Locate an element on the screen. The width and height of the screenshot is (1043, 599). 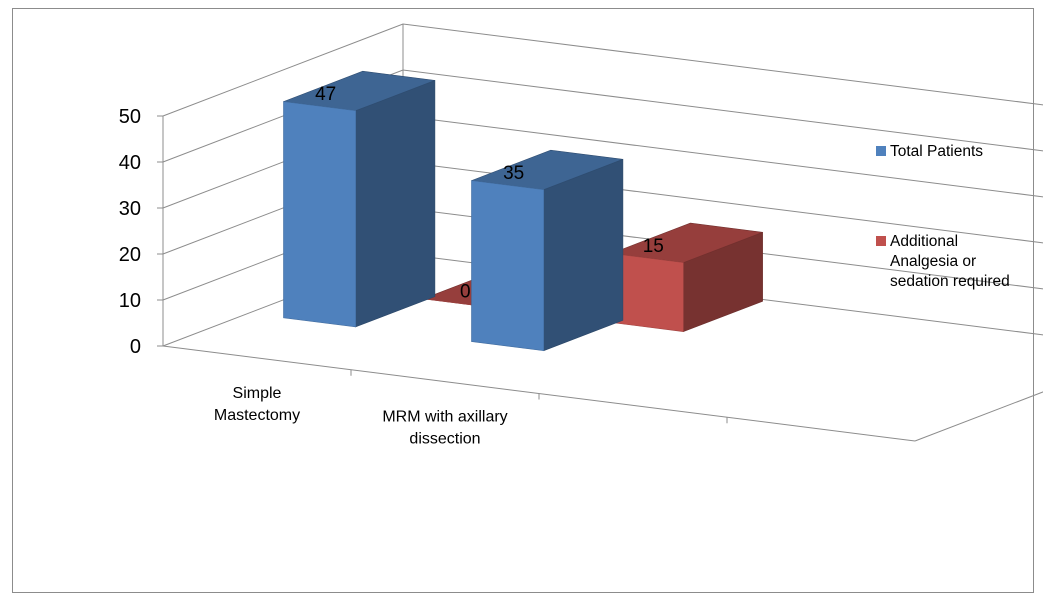
chart-data-labels: 0 15 47 35 is located at coordinates (489, 193).